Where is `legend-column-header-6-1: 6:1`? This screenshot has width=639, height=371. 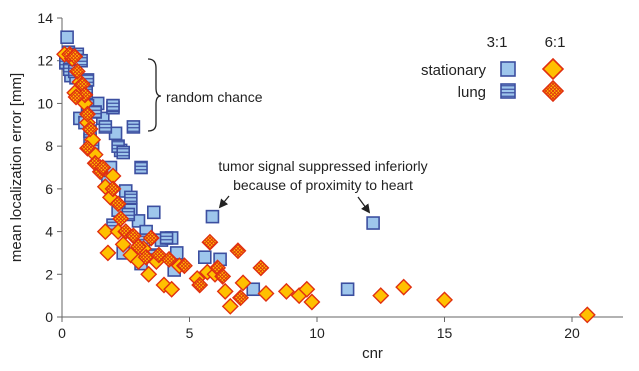 legend-column-header-6-1: 6:1 is located at coordinates (555, 42).